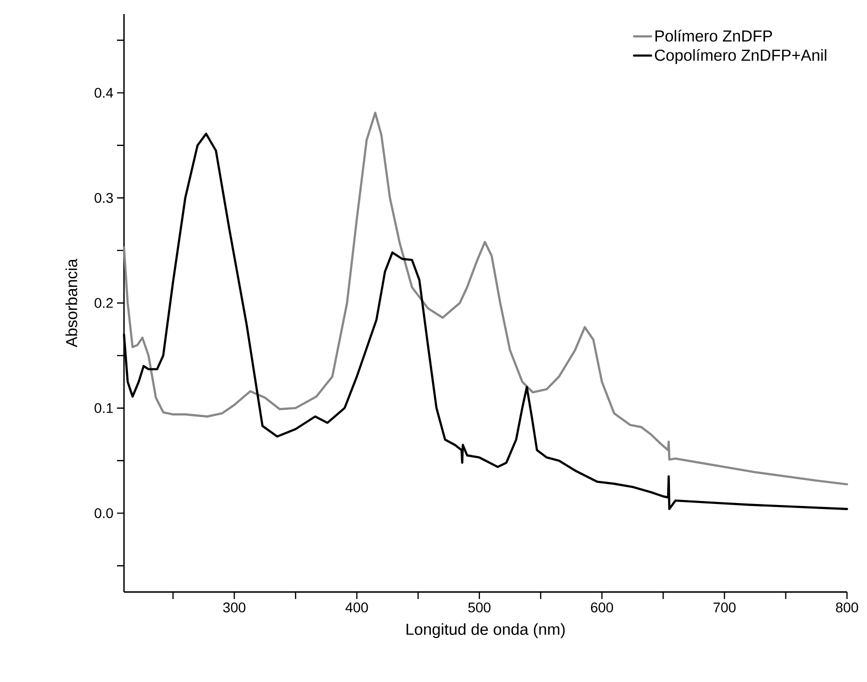 This screenshot has height=682, width=867. I want to click on x-axis-title: Longitud de onda (nm), so click(485, 630).